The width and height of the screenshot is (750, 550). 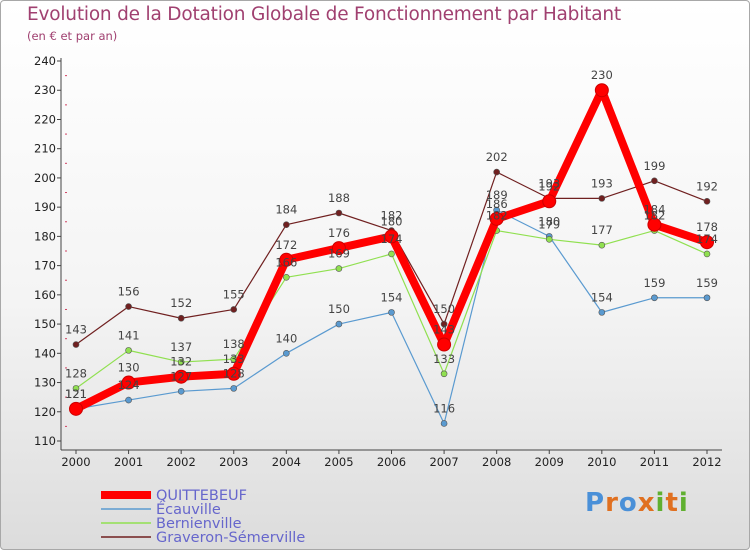 What do you see at coordinates (234, 294) in the screenshot?
I see `data-label: 155` at bounding box center [234, 294].